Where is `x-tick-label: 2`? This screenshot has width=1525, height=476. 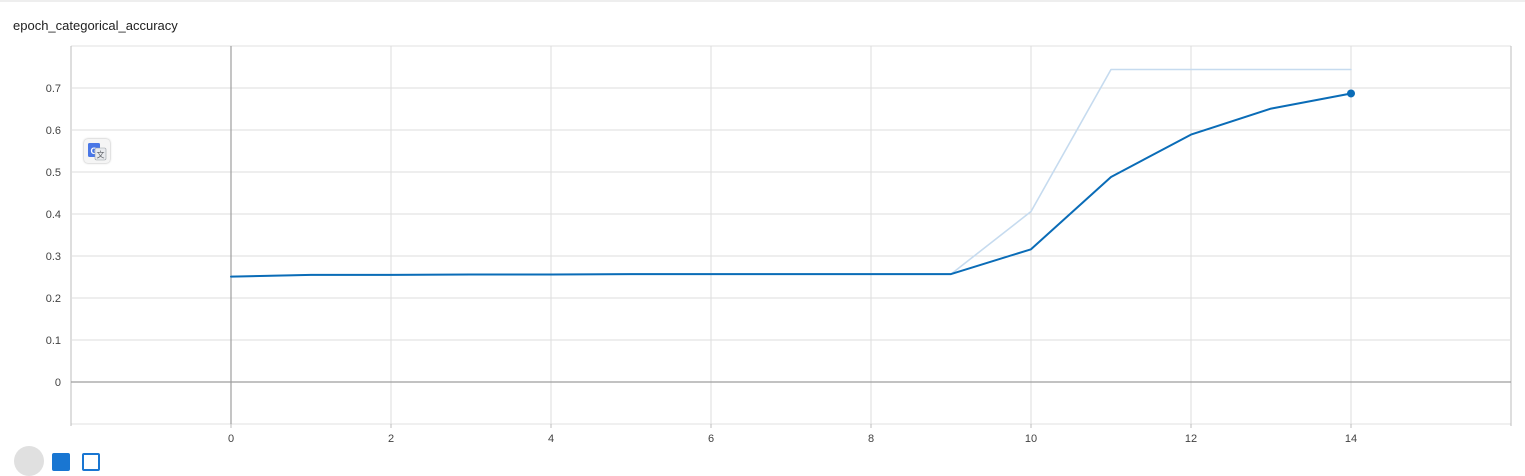
x-tick-label: 2 is located at coordinates (391, 439).